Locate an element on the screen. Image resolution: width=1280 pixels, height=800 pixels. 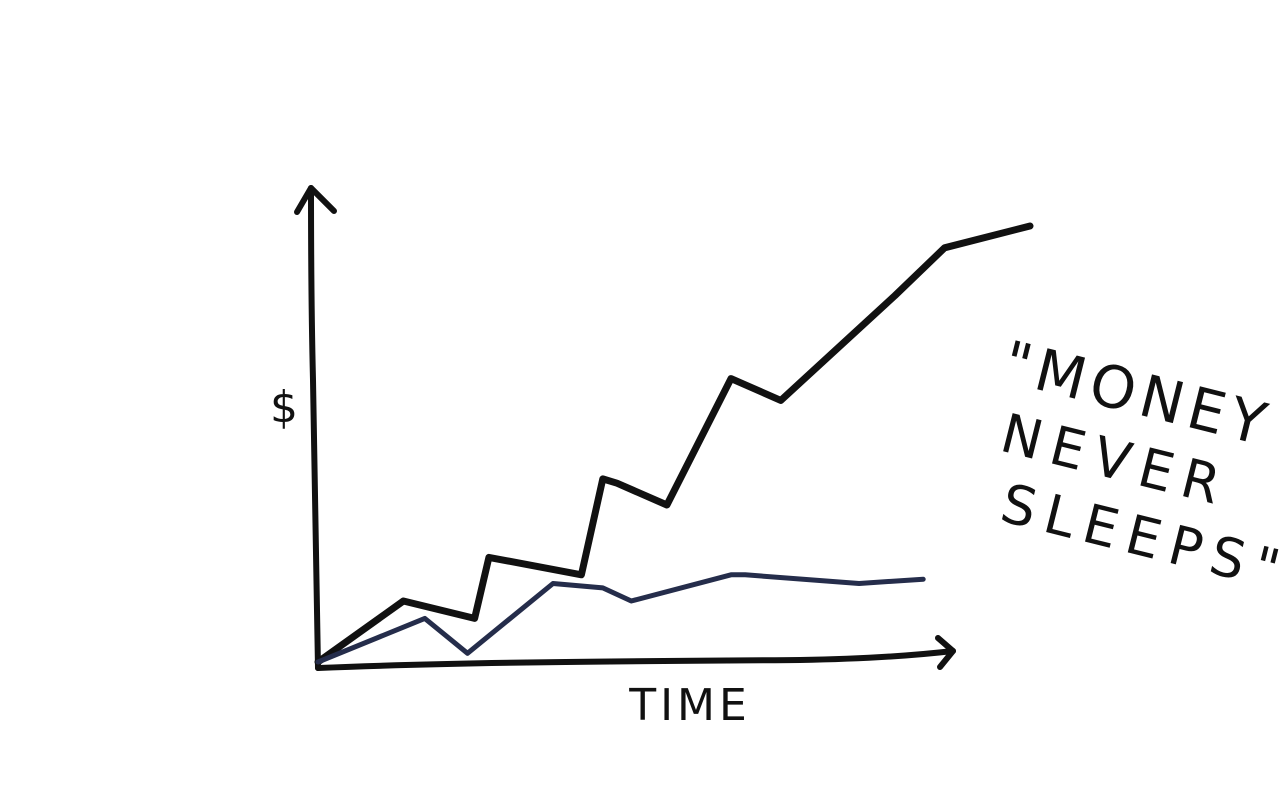
annotation: "MONEY NEVER SLEEPS" is located at coordinates (1137, 466).